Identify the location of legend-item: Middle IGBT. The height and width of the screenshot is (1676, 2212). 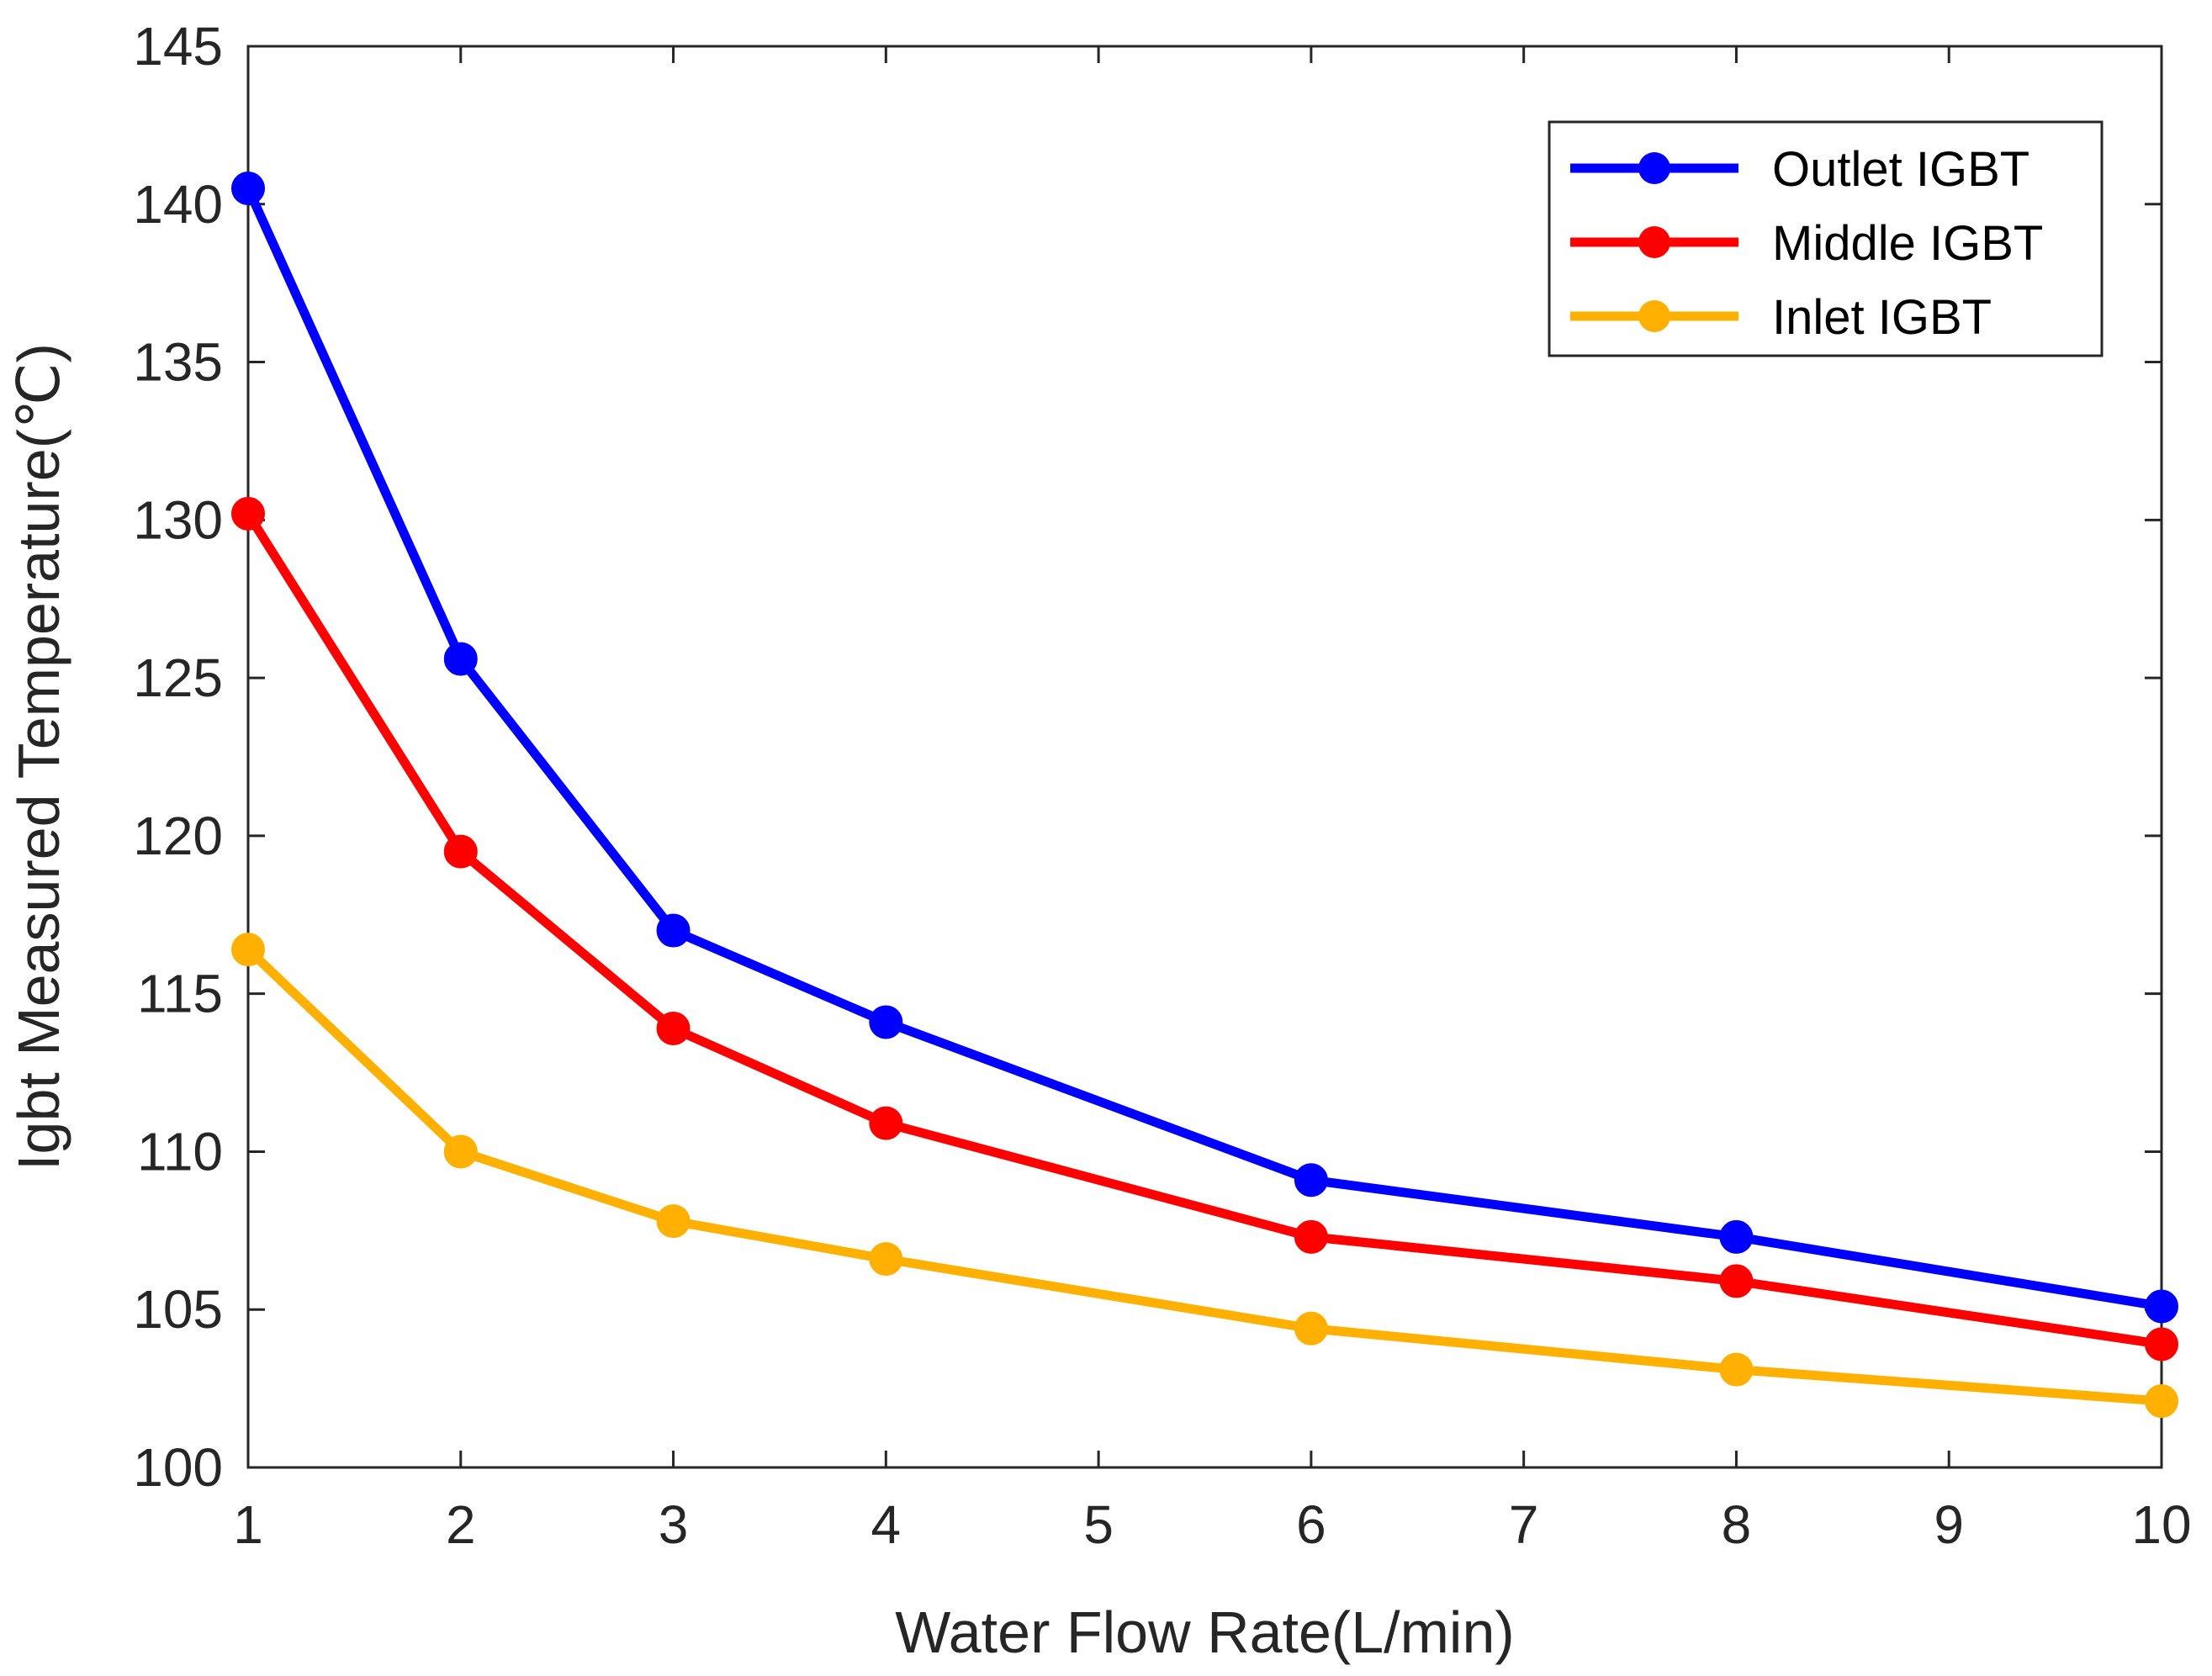
(1806, 244).